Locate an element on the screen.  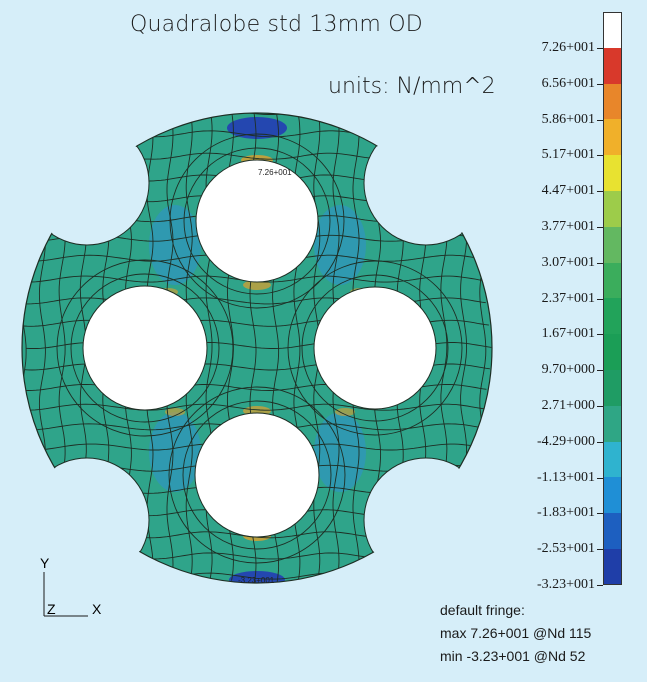
legend-tick-label: 2.37+001 is located at coordinates (568, 298).